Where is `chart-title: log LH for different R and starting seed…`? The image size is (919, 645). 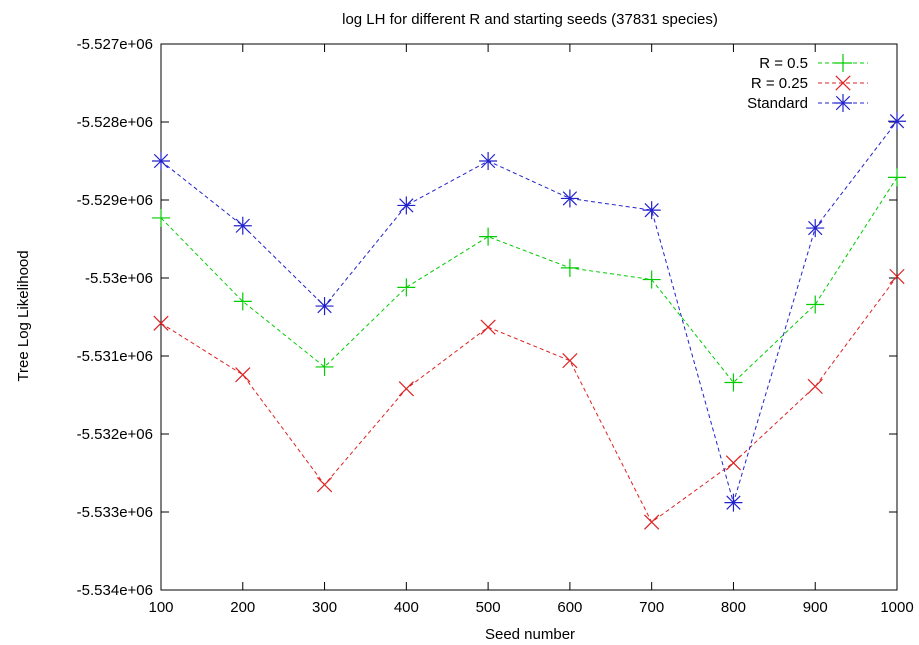
chart-title: log LH for different R and starting seed… is located at coordinates (530, 19).